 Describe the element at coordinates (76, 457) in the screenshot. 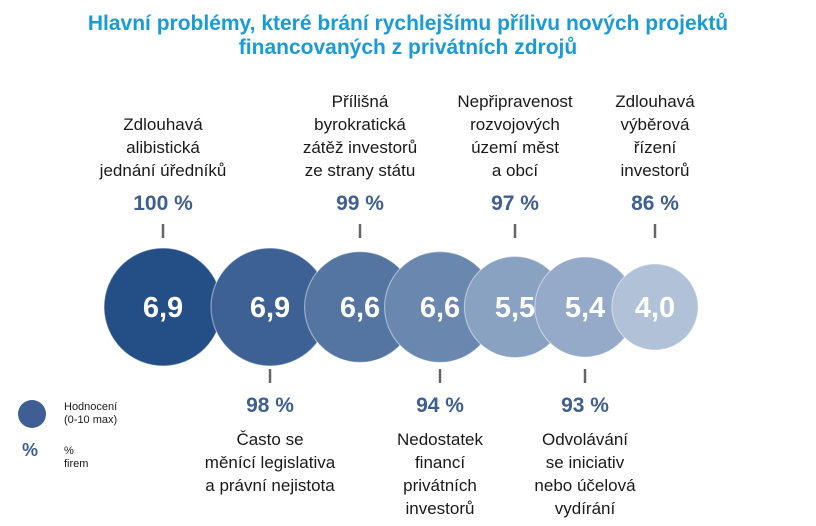

I see `legend-percent-label: % firem` at that location.